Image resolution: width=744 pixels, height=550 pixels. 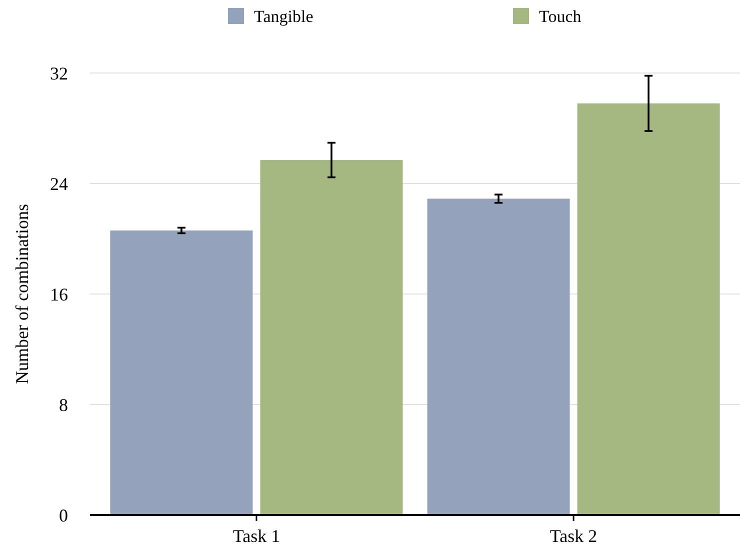 What do you see at coordinates (59, 294) in the screenshot?
I see `y-tick-label: 16` at bounding box center [59, 294].